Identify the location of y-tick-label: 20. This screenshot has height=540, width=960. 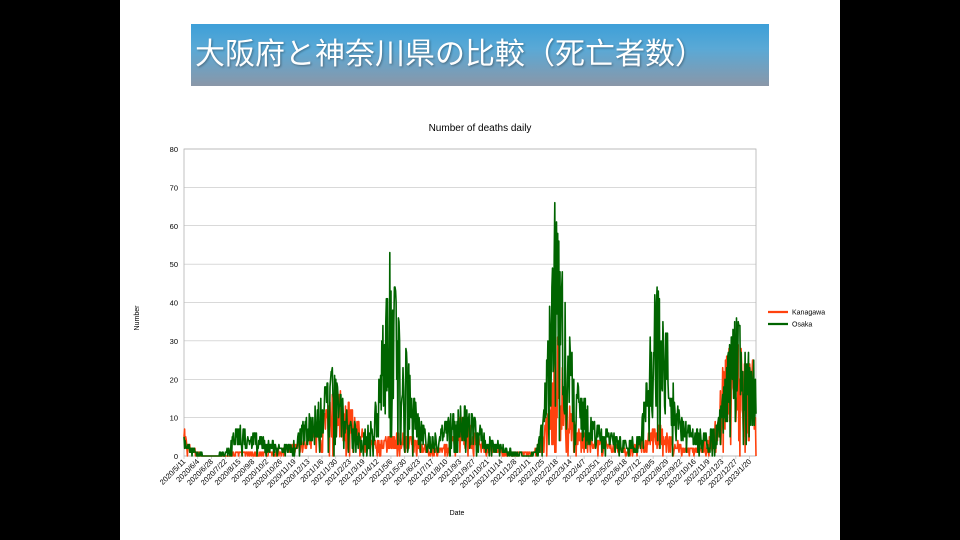
(174, 379).